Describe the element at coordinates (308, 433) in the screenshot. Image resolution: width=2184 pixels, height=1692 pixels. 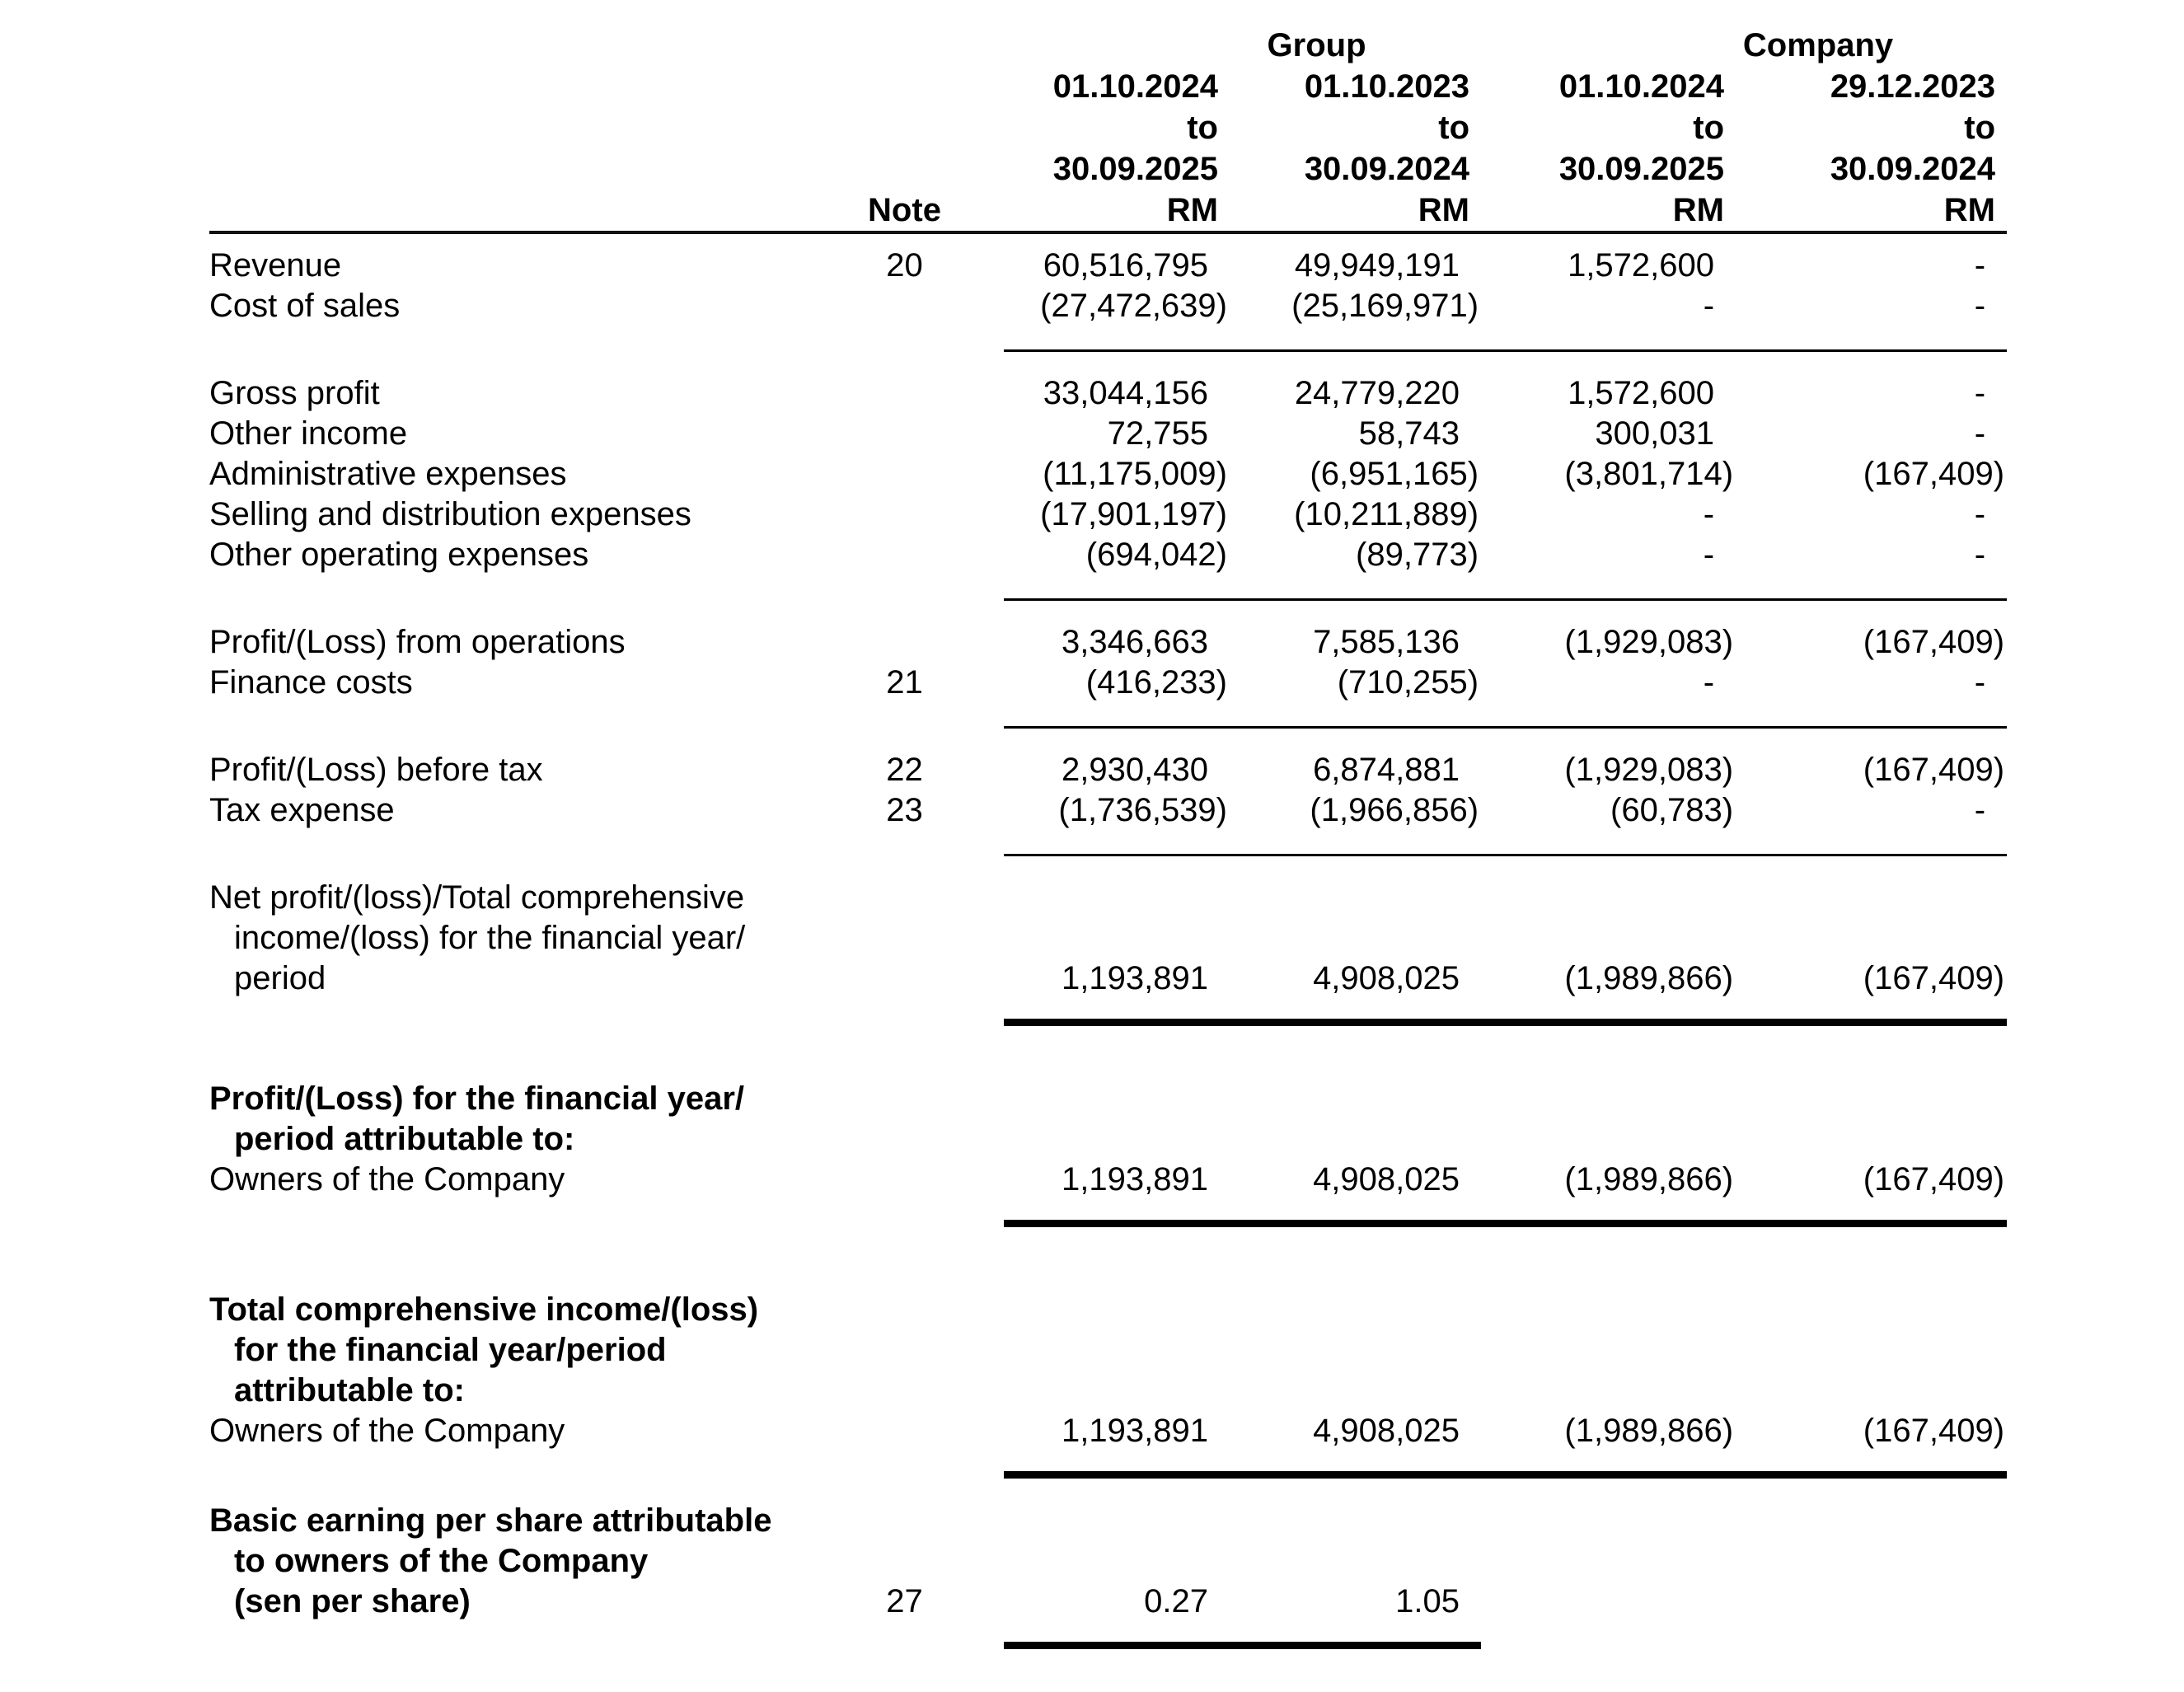
I see `row-label-text: Other income` at that location.